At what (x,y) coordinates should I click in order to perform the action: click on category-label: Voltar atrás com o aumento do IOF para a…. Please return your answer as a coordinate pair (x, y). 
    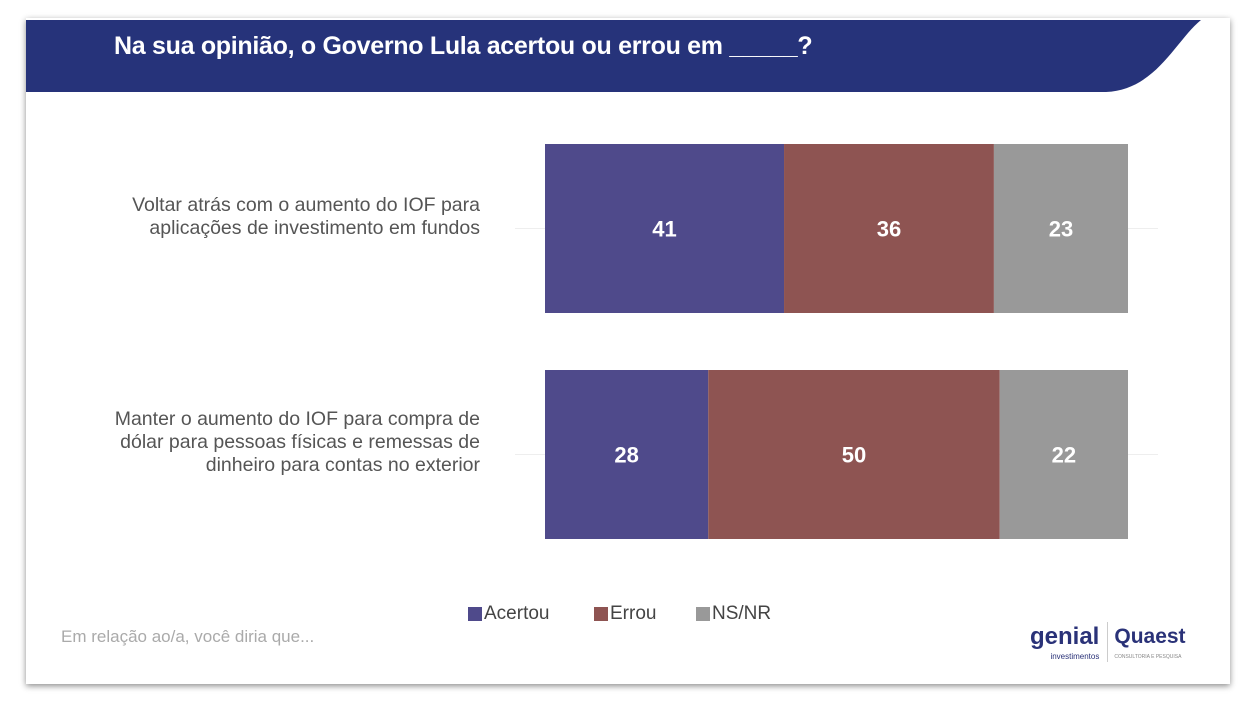
    Looking at the image, I should click on (306, 216).